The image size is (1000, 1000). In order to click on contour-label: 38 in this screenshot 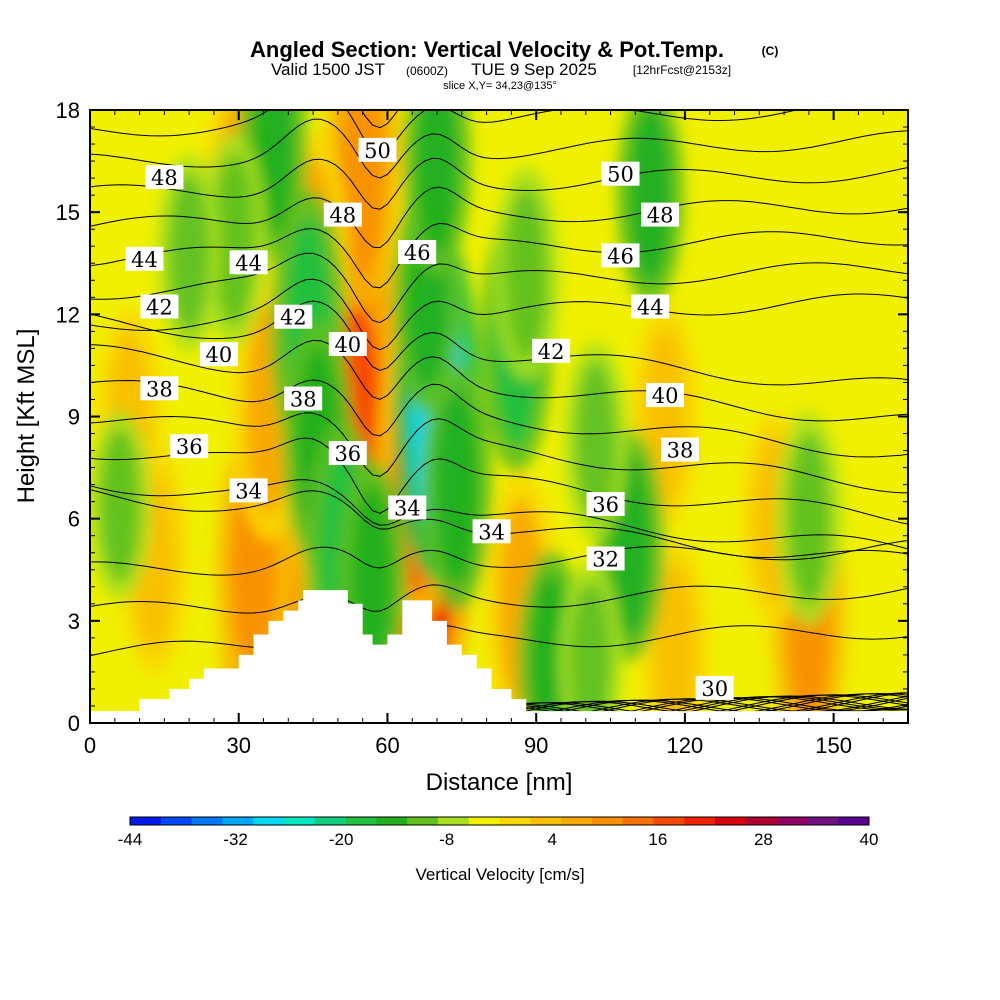, I will do `click(159, 388)`.